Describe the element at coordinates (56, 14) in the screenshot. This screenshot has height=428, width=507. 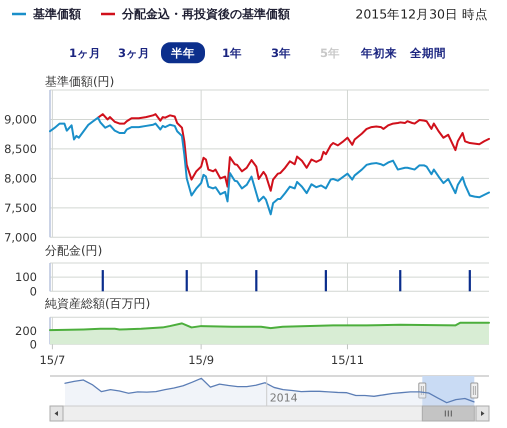
I see `legend-label: 基準価額` at that location.